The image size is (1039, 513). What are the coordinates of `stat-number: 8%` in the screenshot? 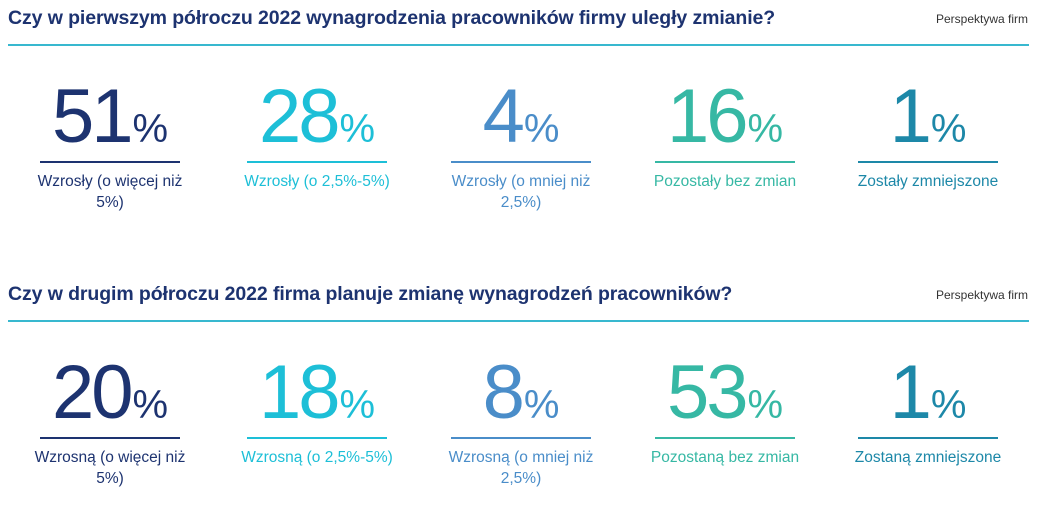 It's located at (521, 393).